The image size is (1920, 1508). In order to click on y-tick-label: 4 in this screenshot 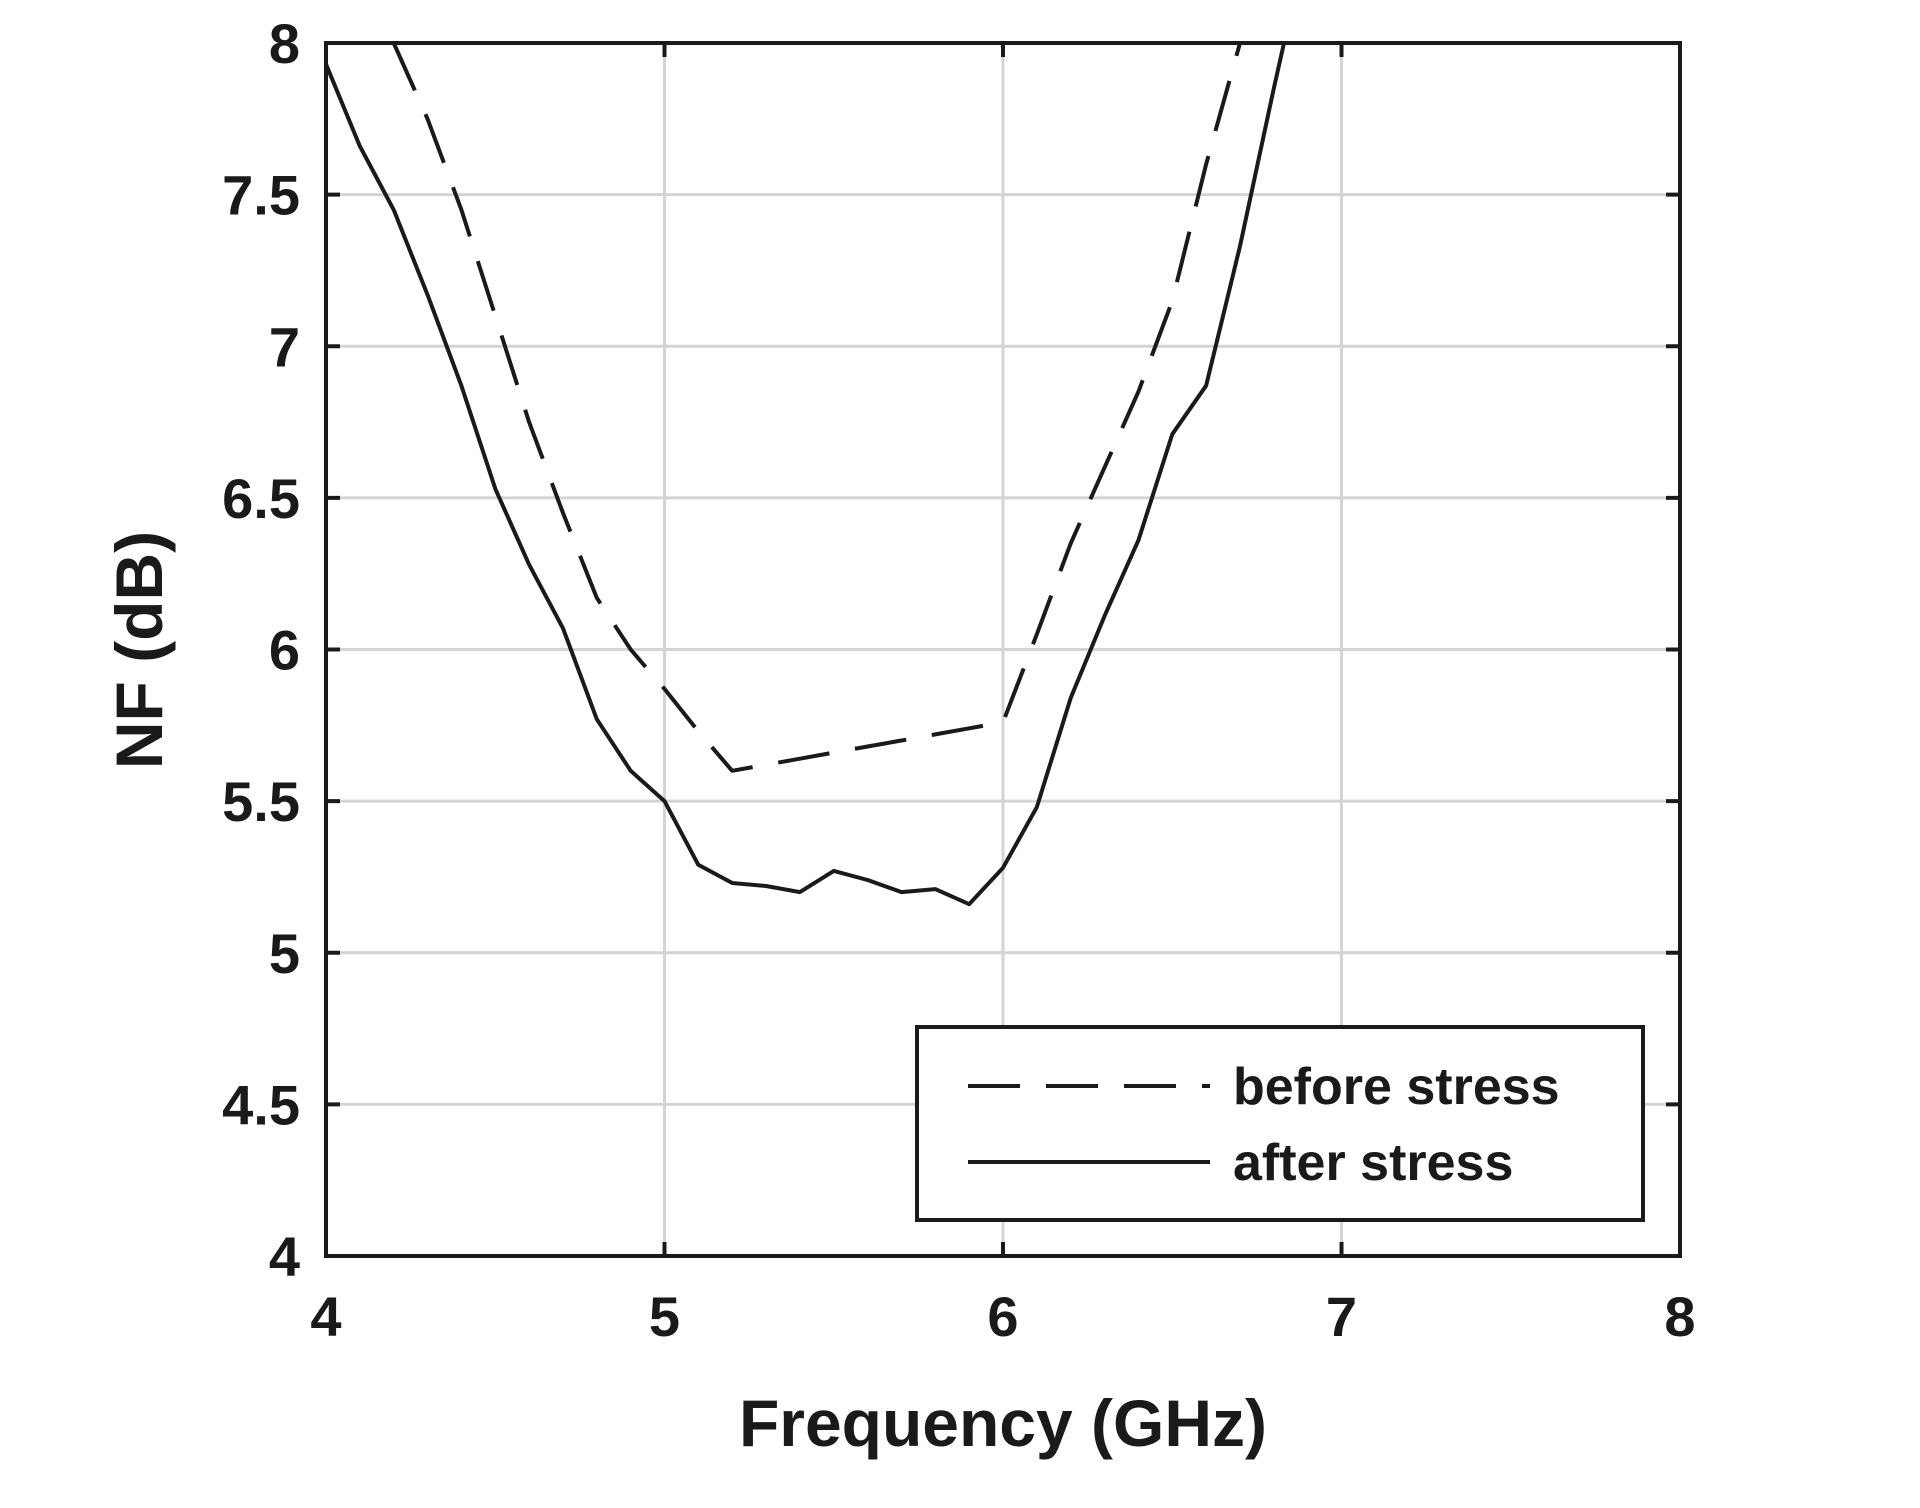, I will do `click(284, 1256)`.